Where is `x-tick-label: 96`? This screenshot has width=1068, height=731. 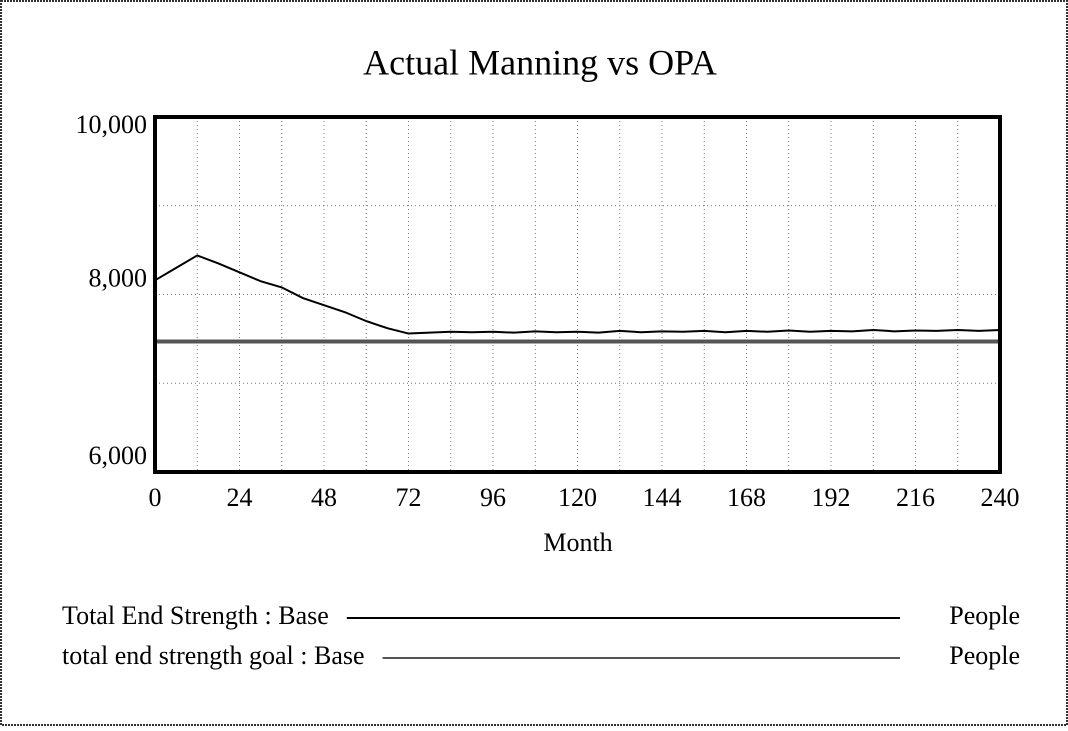
x-tick-label: 96 is located at coordinates (493, 497).